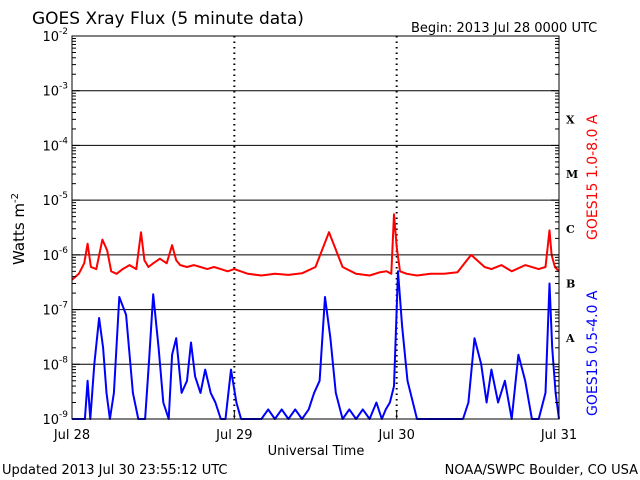 The width and height of the screenshot is (640, 480). I want to click on flare-class-label: A, so click(570, 338).